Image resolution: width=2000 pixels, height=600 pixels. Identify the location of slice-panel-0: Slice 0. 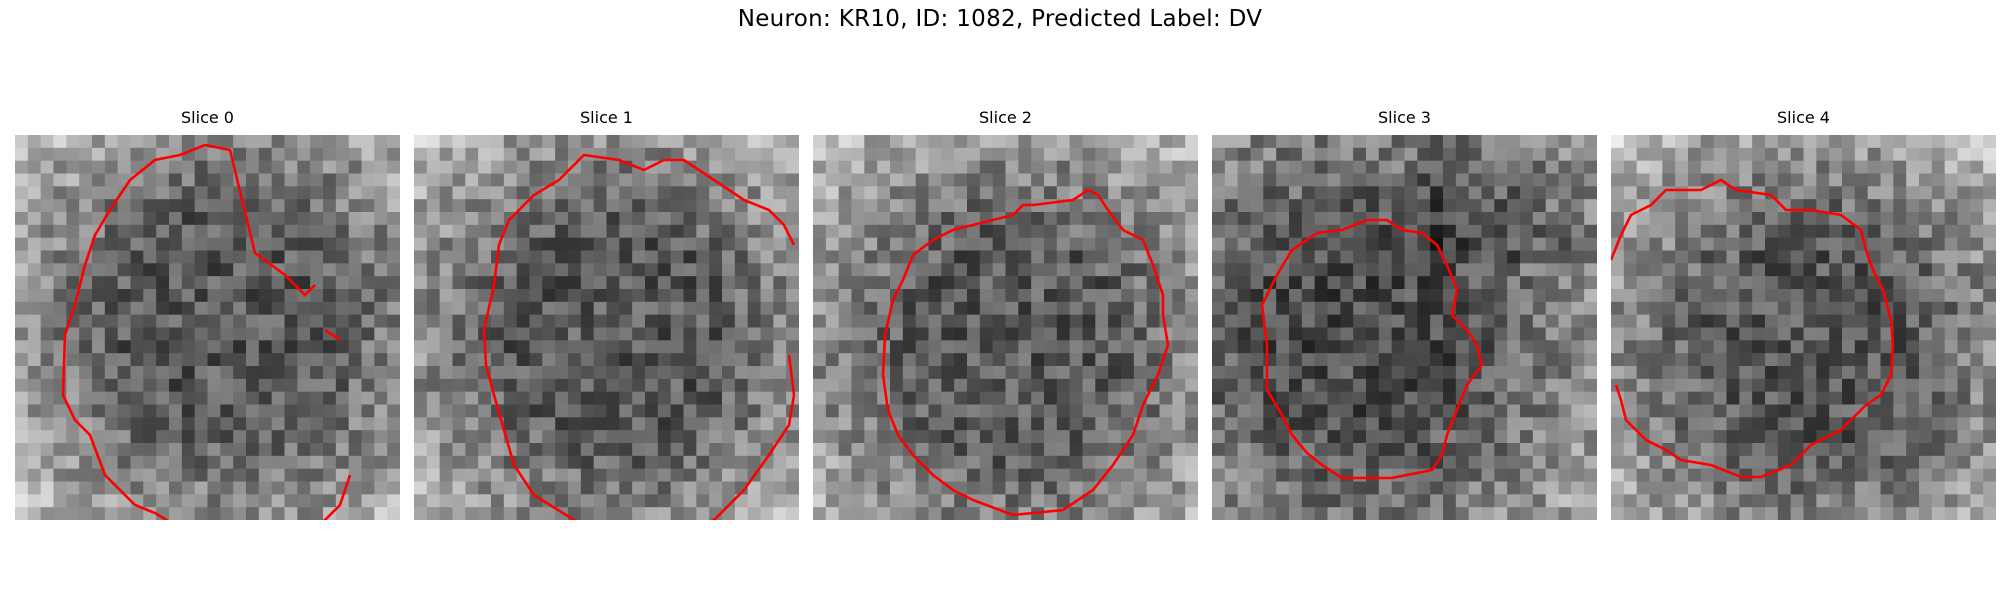
(207, 314).